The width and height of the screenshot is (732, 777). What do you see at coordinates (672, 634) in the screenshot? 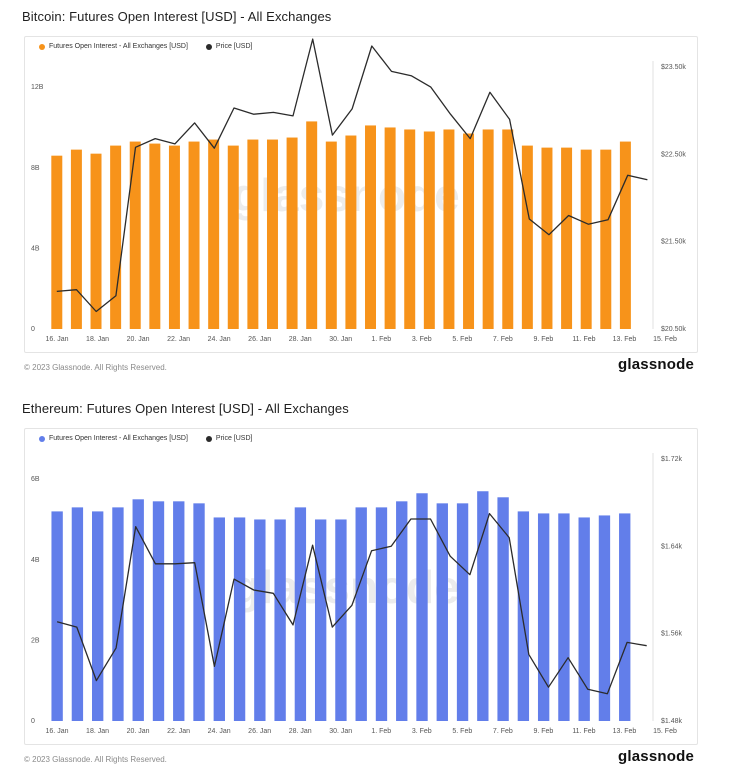
I see `y-right-tick-label: $1.56k` at bounding box center [672, 634].